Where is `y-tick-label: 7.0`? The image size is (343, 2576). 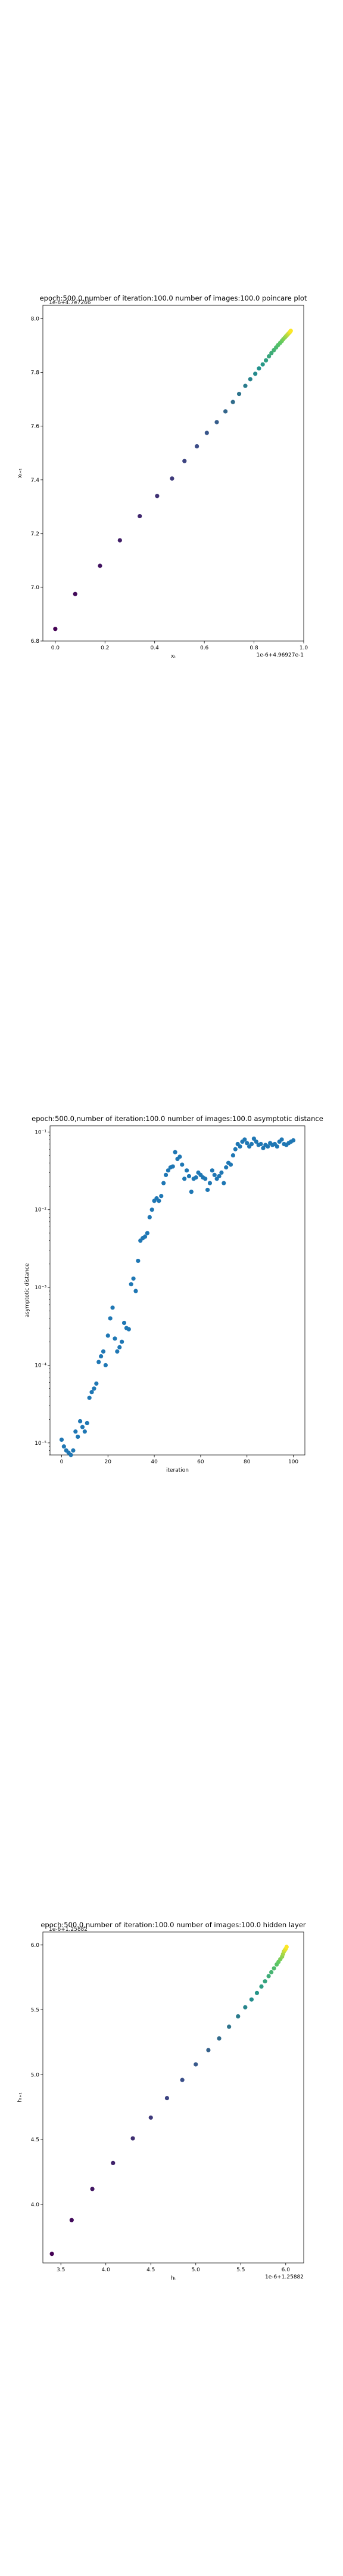 y-tick-label: 7.0 is located at coordinates (36, 588).